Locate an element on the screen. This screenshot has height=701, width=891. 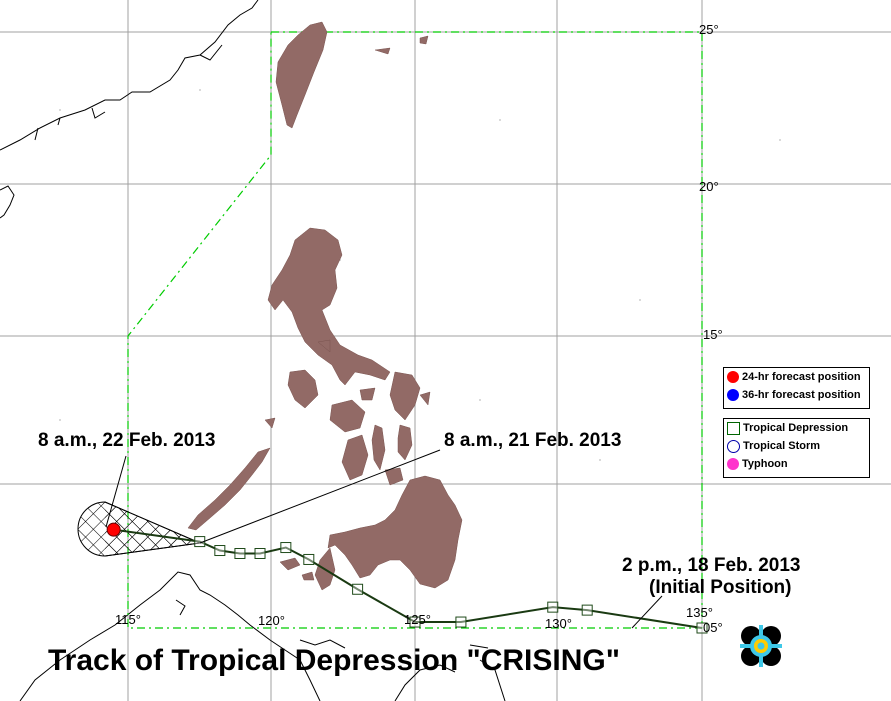
square-icon is located at coordinates (733, 428).